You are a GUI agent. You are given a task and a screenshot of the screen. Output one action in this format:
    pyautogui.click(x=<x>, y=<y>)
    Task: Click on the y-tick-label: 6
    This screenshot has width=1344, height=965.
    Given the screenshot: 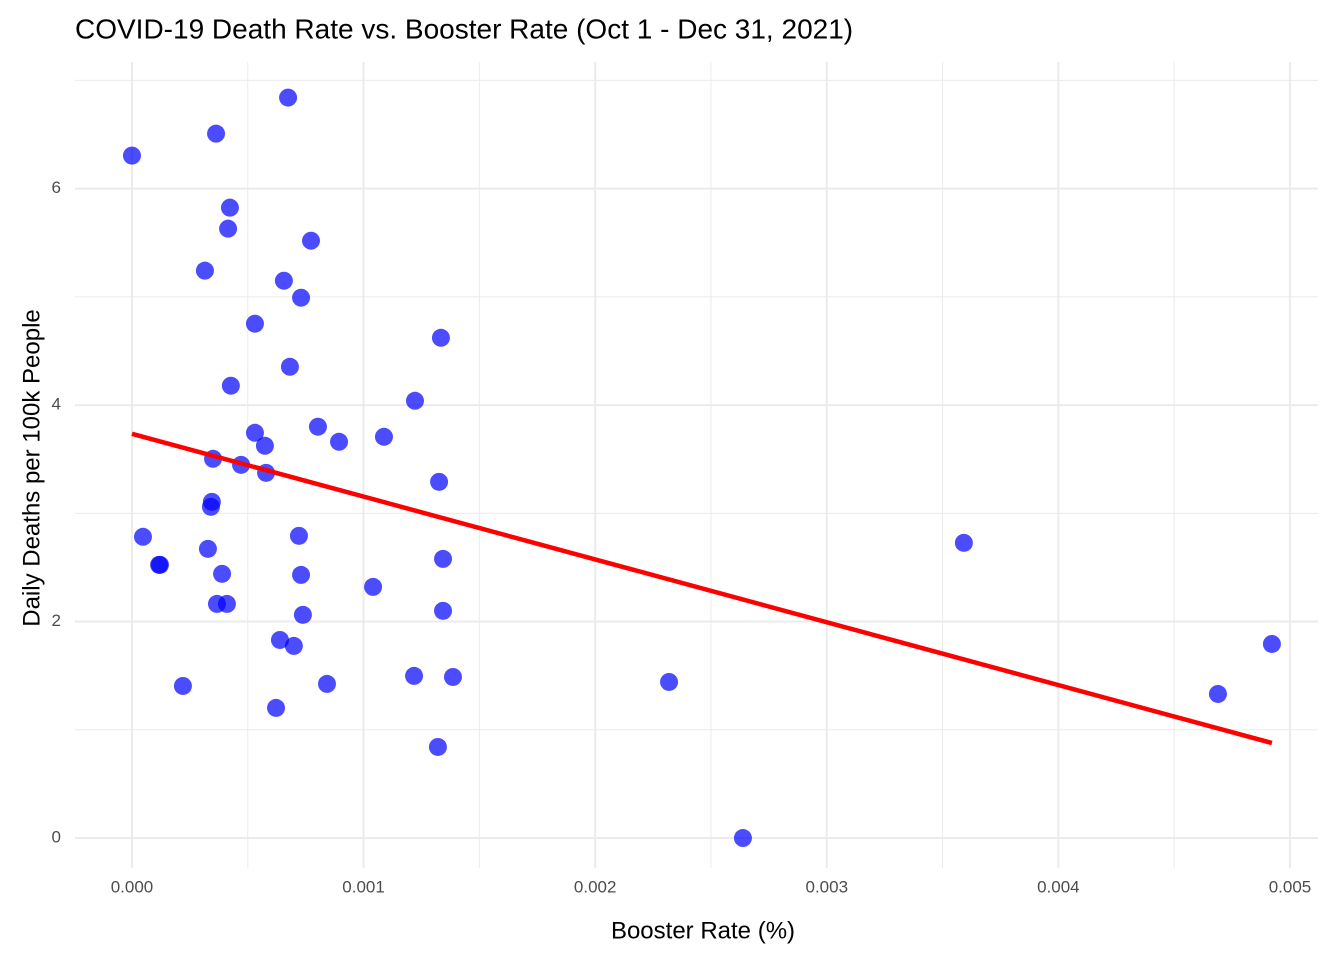 What is the action you would take?
    pyautogui.click(x=56, y=187)
    